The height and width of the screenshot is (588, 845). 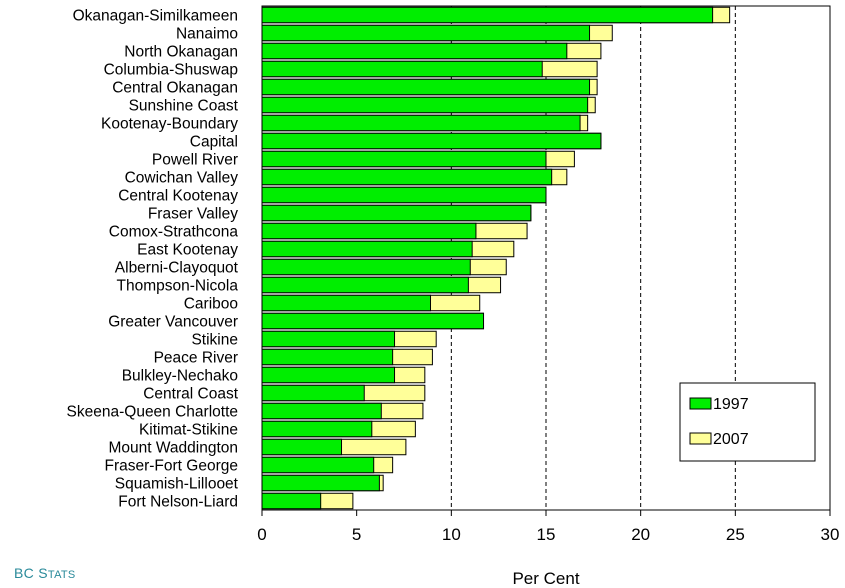 What do you see at coordinates (175, 88) in the screenshot?
I see `category-label: Central Okanagan` at bounding box center [175, 88].